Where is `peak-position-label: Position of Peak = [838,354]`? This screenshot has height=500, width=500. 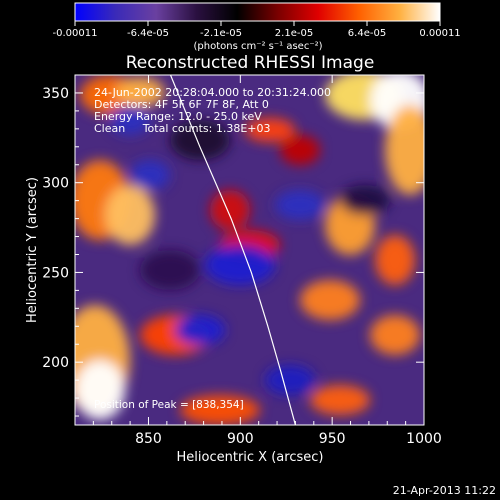 peak-position-label: Position of Peak = [838,354] is located at coordinates (169, 405).